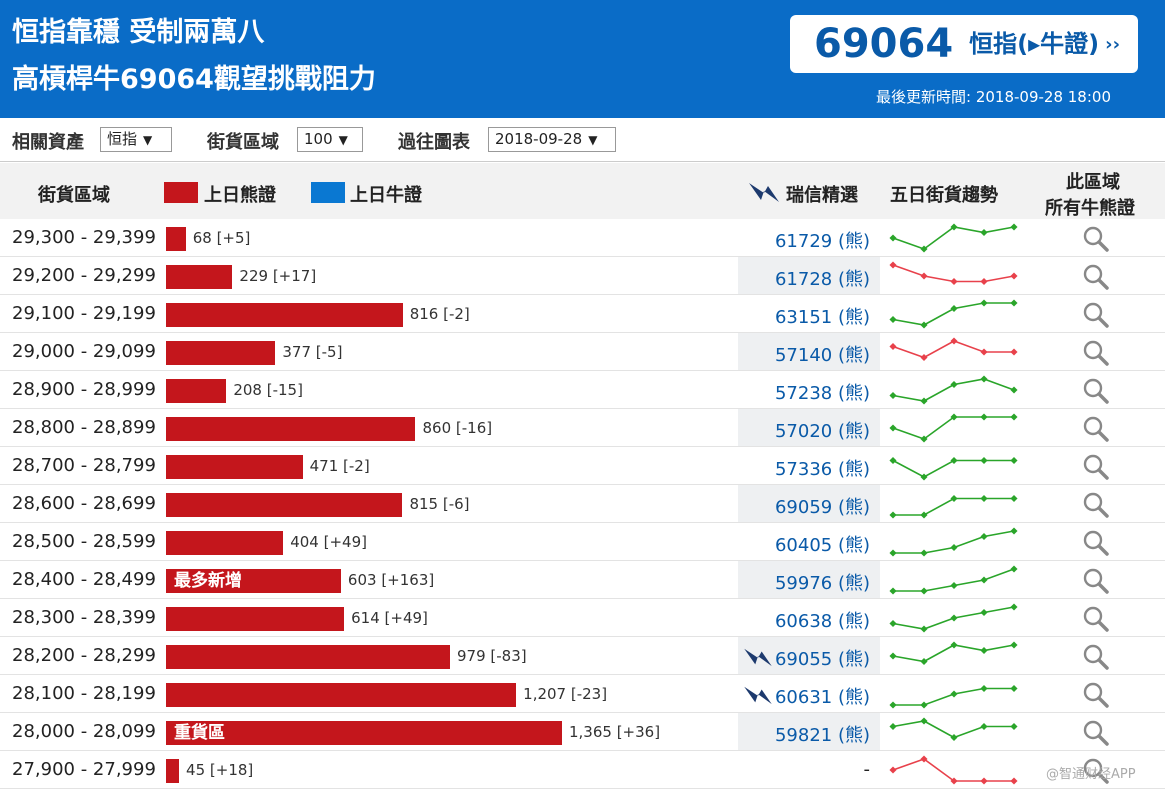 The width and height of the screenshot is (1165, 790). Describe the element at coordinates (339, 466) in the screenshot. I see `bear-outstanding-value: 471 [-2]` at that location.